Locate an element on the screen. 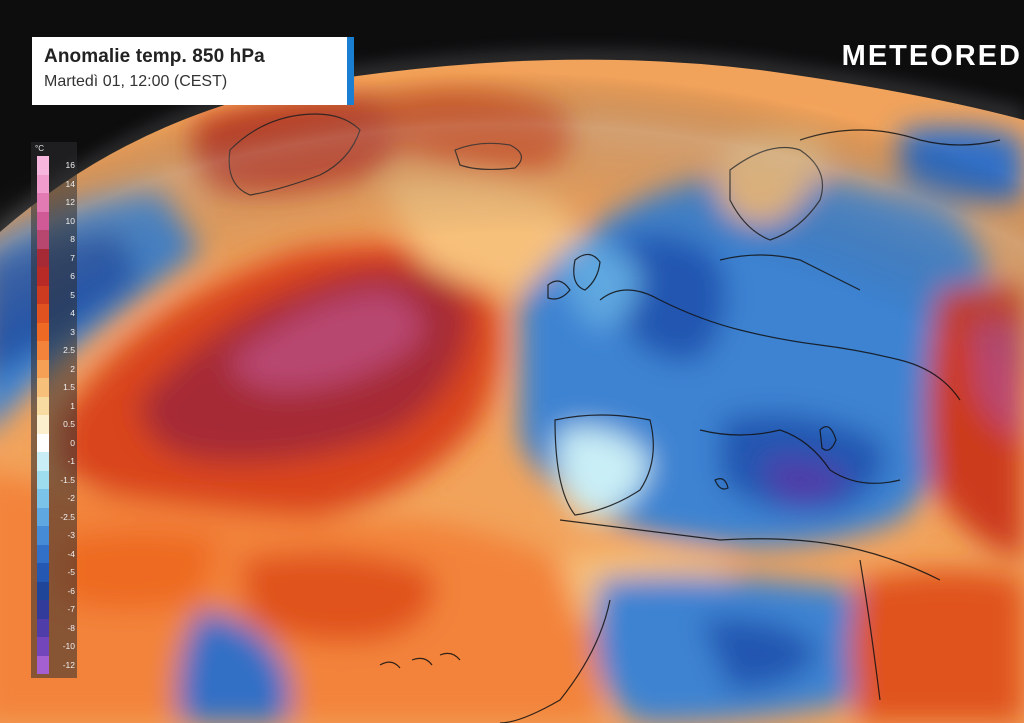 This screenshot has width=1024, height=723. legend-label: 1 is located at coordinates (72, 405).